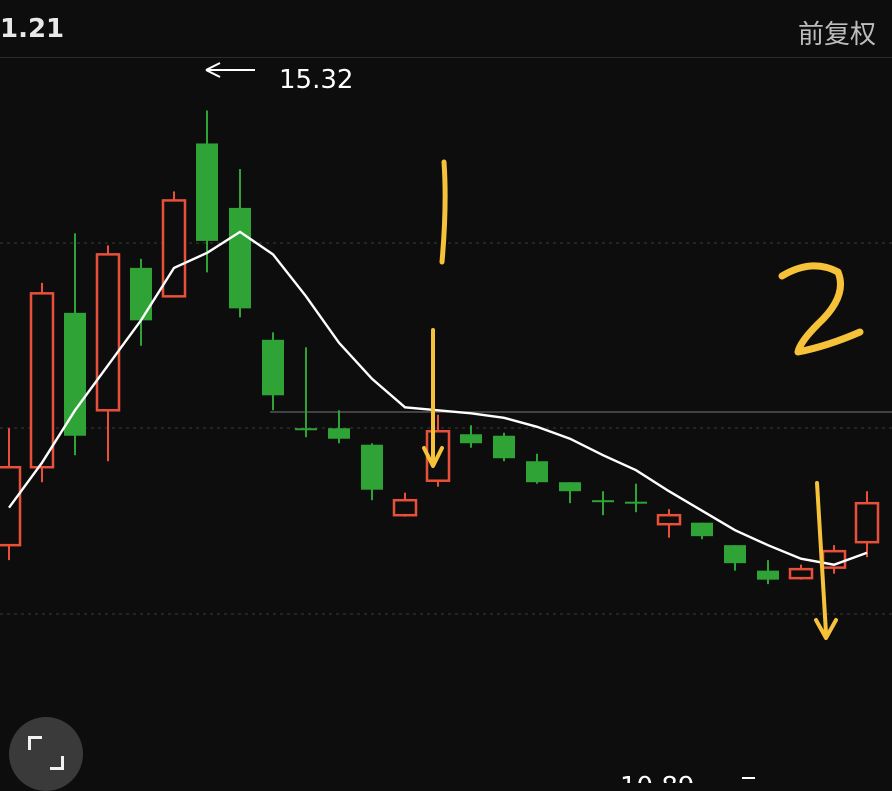  Describe the element at coordinates (836, 35) in the screenshot. I see `price-adjustment-toggle: 前复权` at that location.